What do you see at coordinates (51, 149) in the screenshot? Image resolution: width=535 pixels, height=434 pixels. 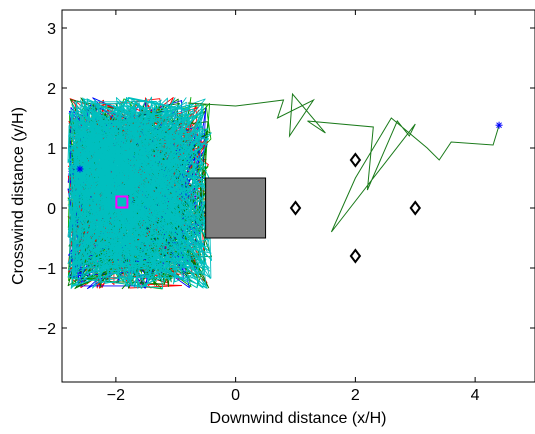 I see `y-tick-label: 1` at bounding box center [51, 149].